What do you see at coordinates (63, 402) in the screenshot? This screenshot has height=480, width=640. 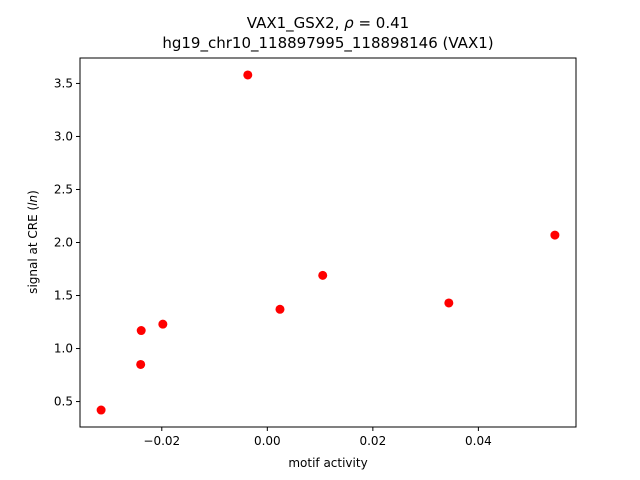 I see `y-tick-label: 0.5` at bounding box center [63, 402].